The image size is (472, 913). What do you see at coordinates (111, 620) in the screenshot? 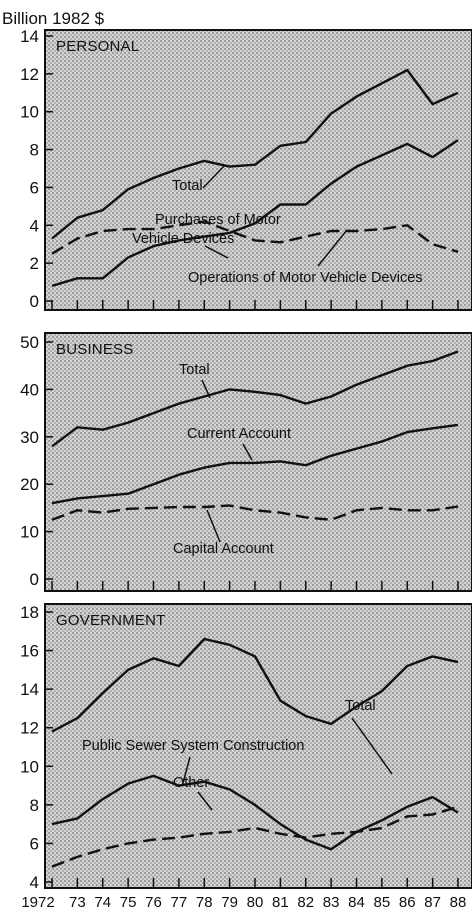
I see `panel-title: GOVERNMENT` at bounding box center [111, 620].